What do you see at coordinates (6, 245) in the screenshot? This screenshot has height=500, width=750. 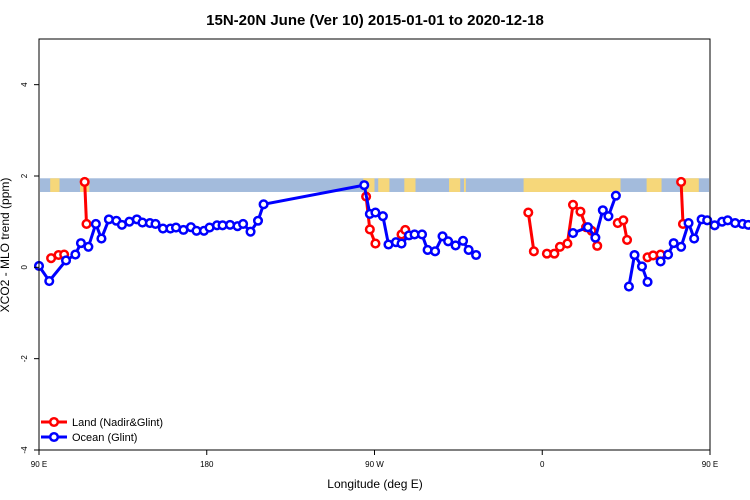 I see `y-axis-label: XCO2 - MLO trend (ppm)` at bounding box center [6, 245].